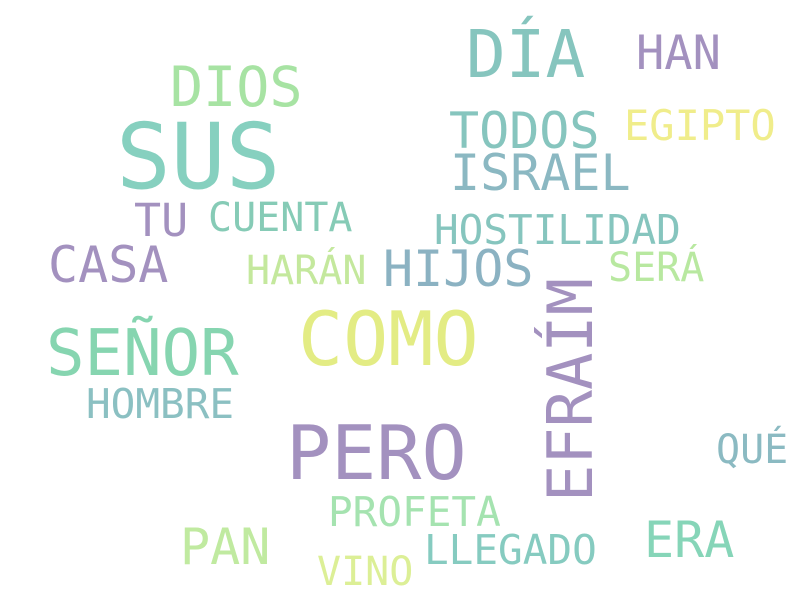 The height and width of the screenshot is (600, 800). Describe the element at coordinates (160, 404) in the screenshot. I see `word-hombre: HOMBRE` at that location.